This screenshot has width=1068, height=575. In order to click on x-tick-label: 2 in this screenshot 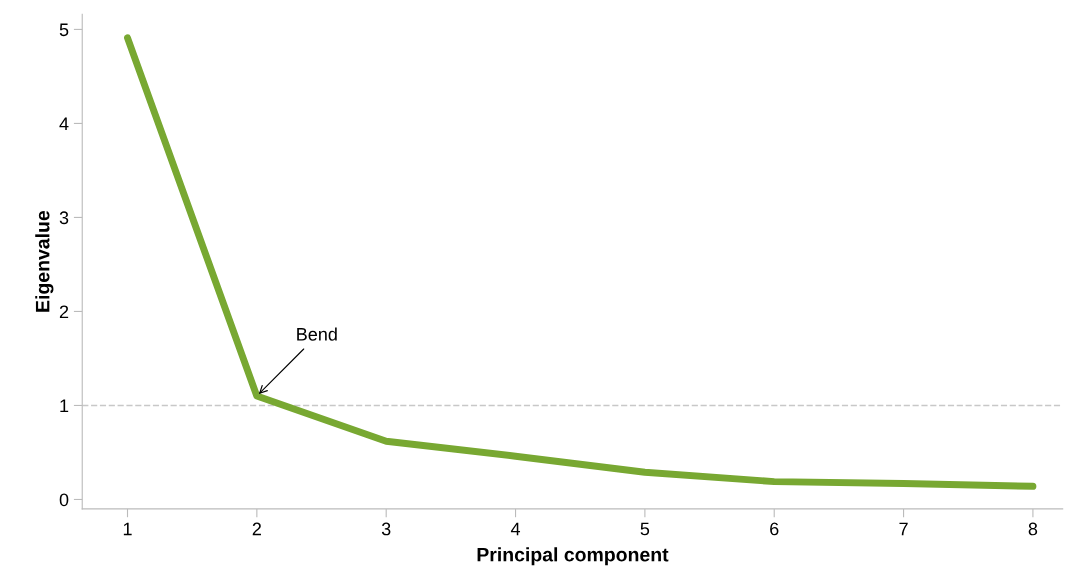, I will do `click(256, 529)`.